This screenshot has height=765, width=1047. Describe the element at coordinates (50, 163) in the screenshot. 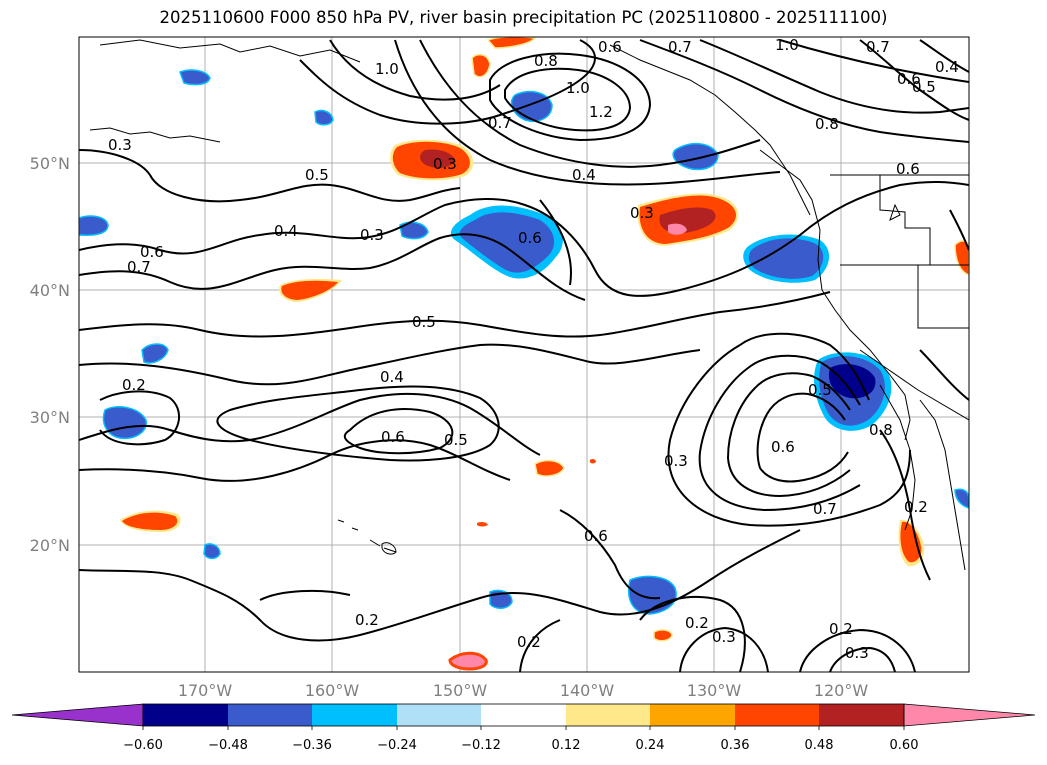

I see `lat-label: 50°N` at that location.